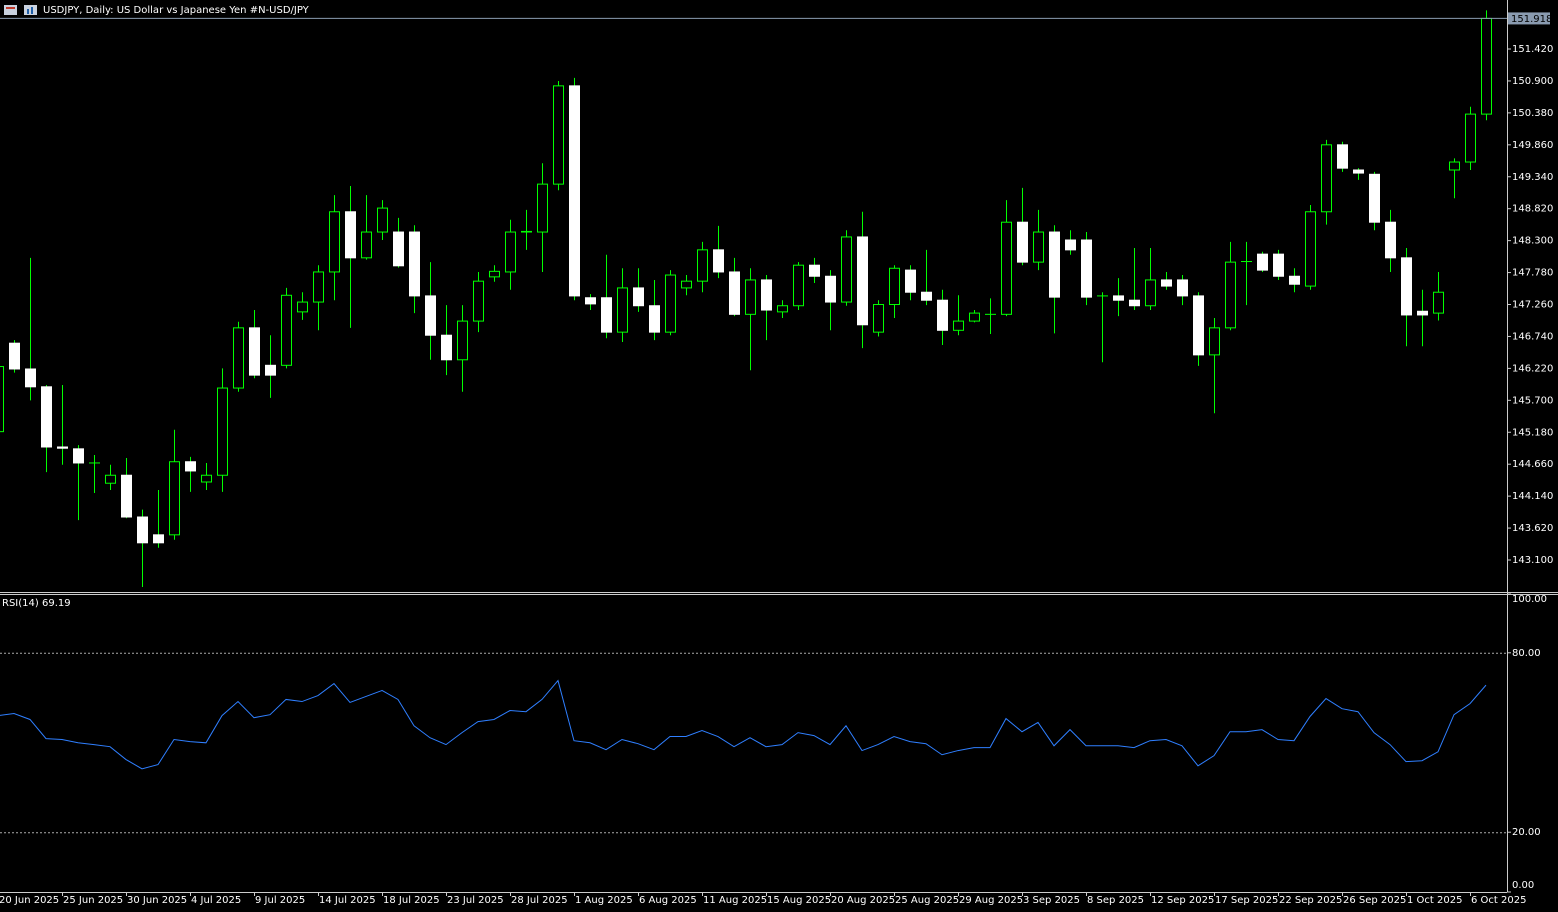 The image size is (1558, 912). I want to click on x-tick-label: 3 Sep 2025, so click(1051, 900).